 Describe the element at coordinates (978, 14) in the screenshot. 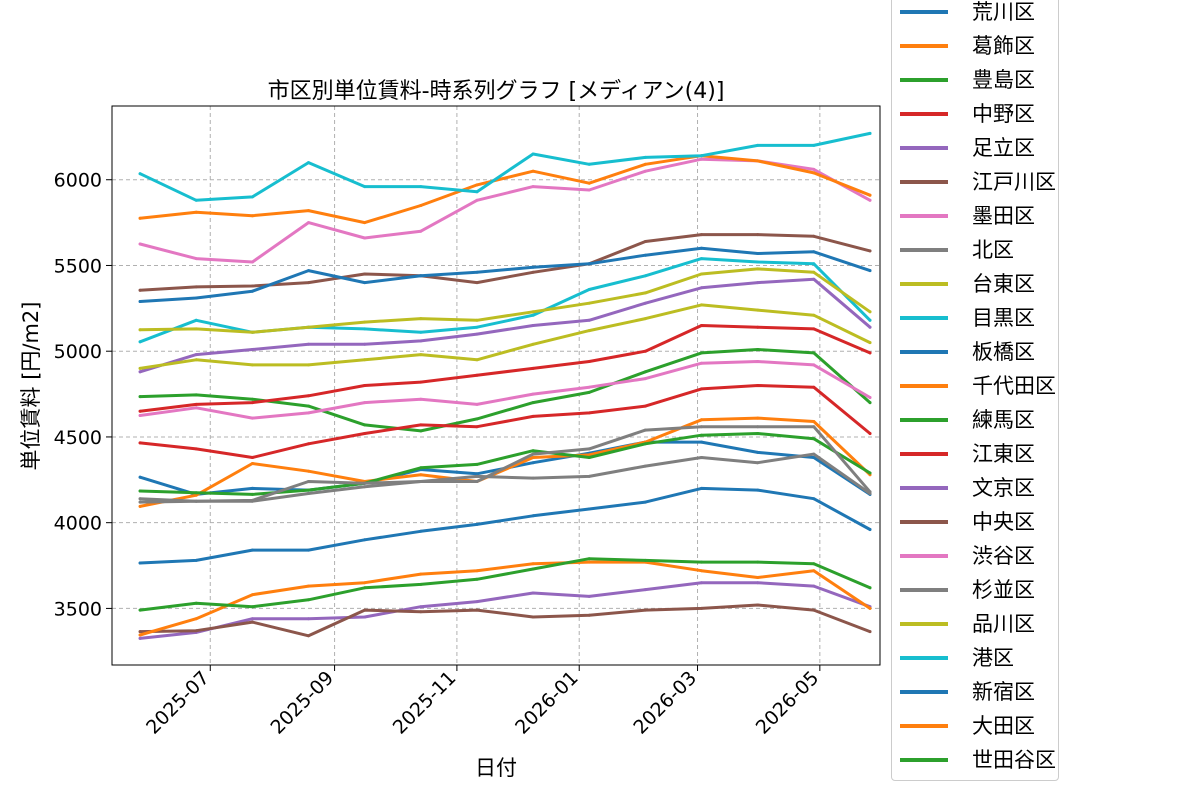

I see `legend-item: 荒川区` at that location.